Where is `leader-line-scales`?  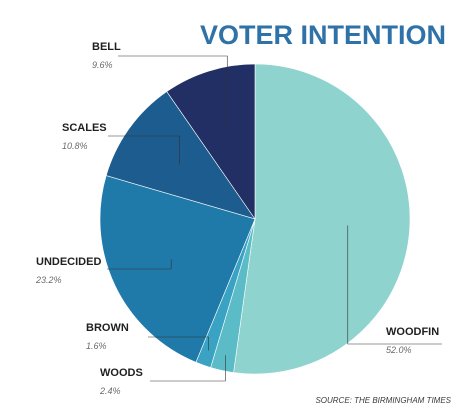
leader-line-scales is located at coordinates (144, 150).